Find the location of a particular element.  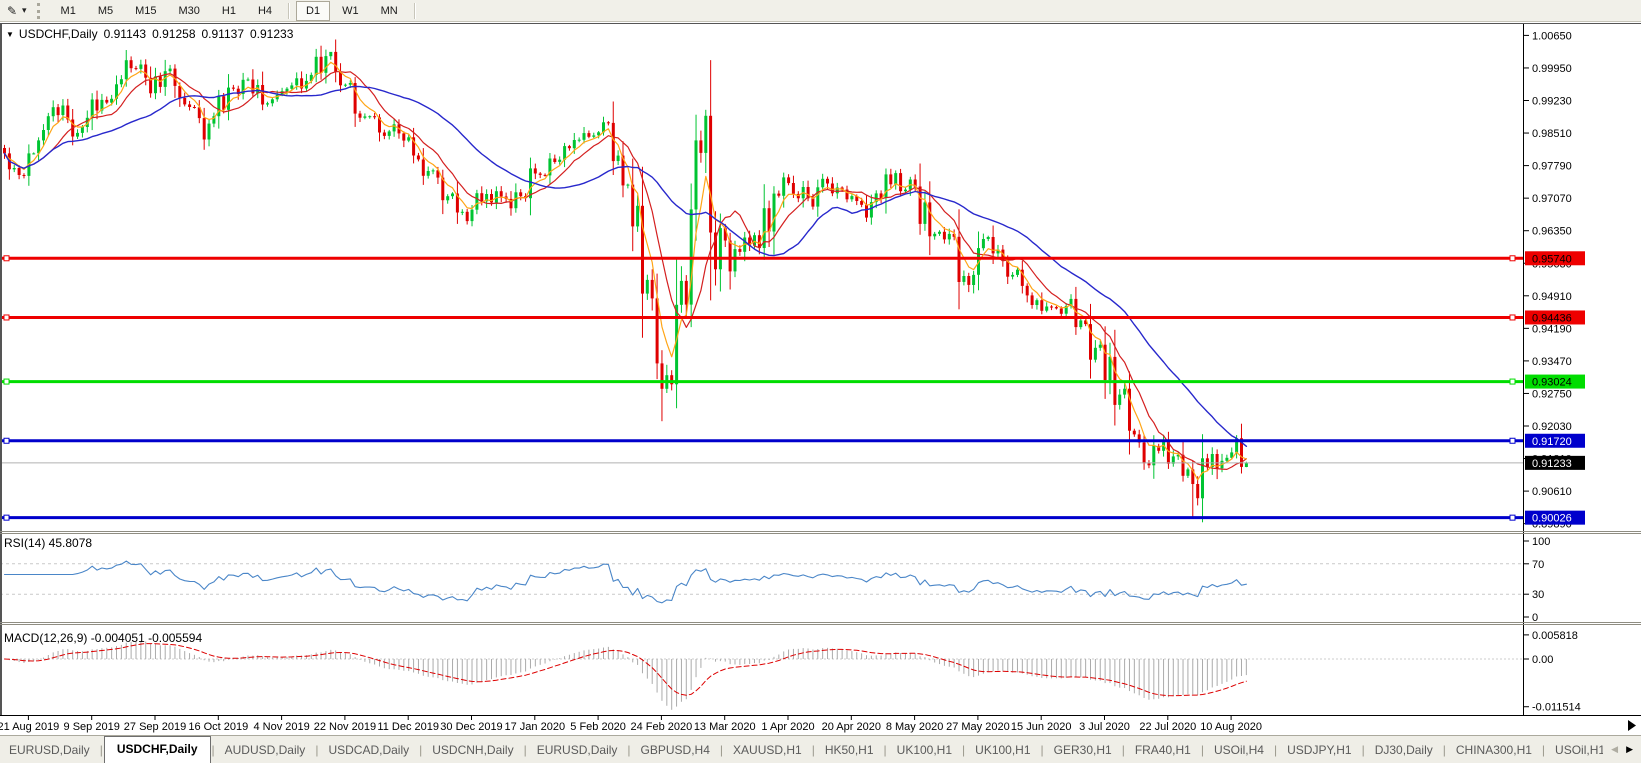

timeframe-button-h4: H4 is located at coordinates (265, 10).